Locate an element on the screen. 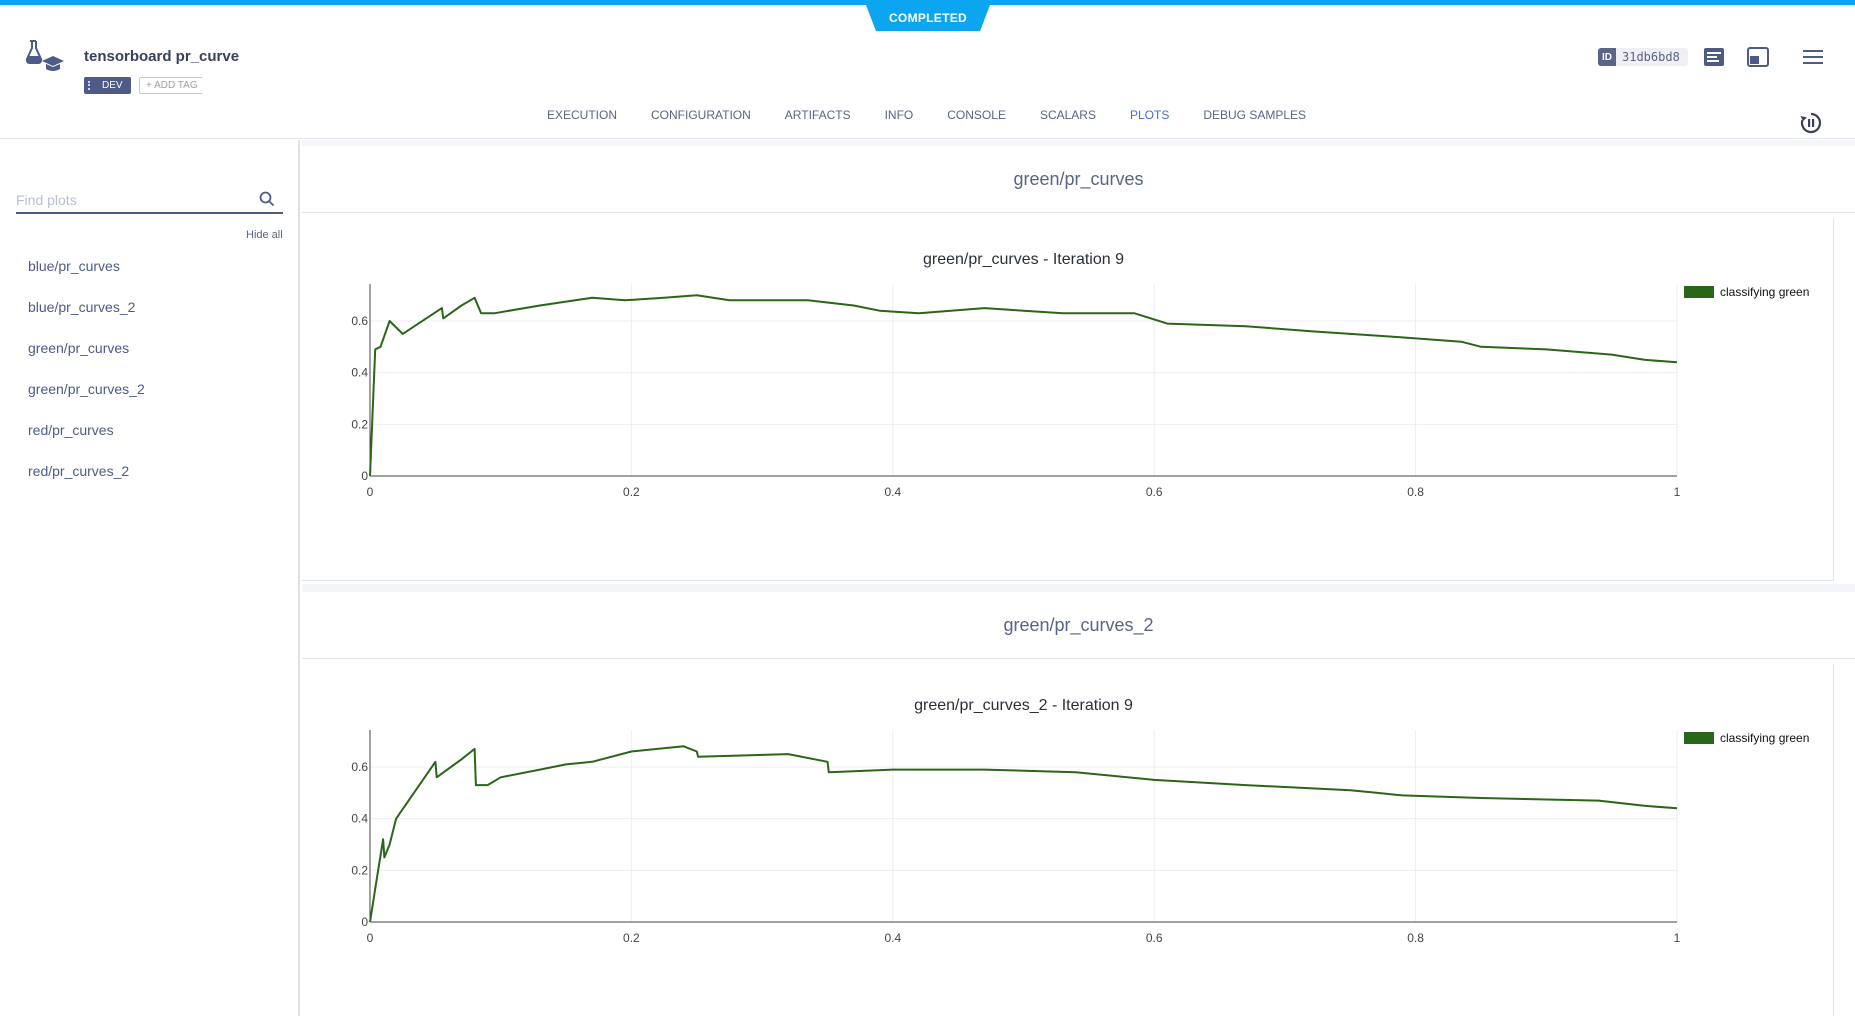 The width and height of the screenshot is (1855, 1016). tab-scalars: SCALARS is located at coordinates (1067, 115).